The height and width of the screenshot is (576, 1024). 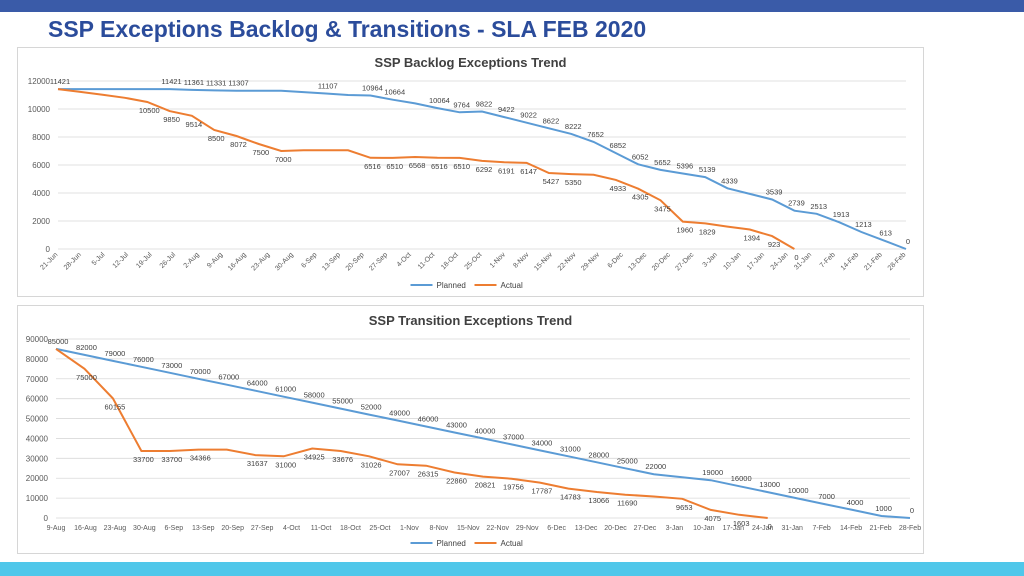 I want to click on data-label: 64000, so click(x=257, y=383).